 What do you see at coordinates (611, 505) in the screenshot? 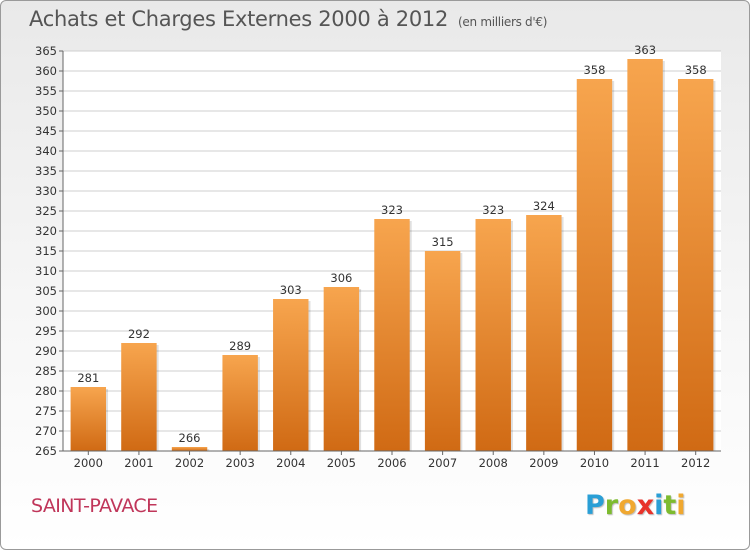
I see `logo-letter: r` at bounding box center [611, 505].